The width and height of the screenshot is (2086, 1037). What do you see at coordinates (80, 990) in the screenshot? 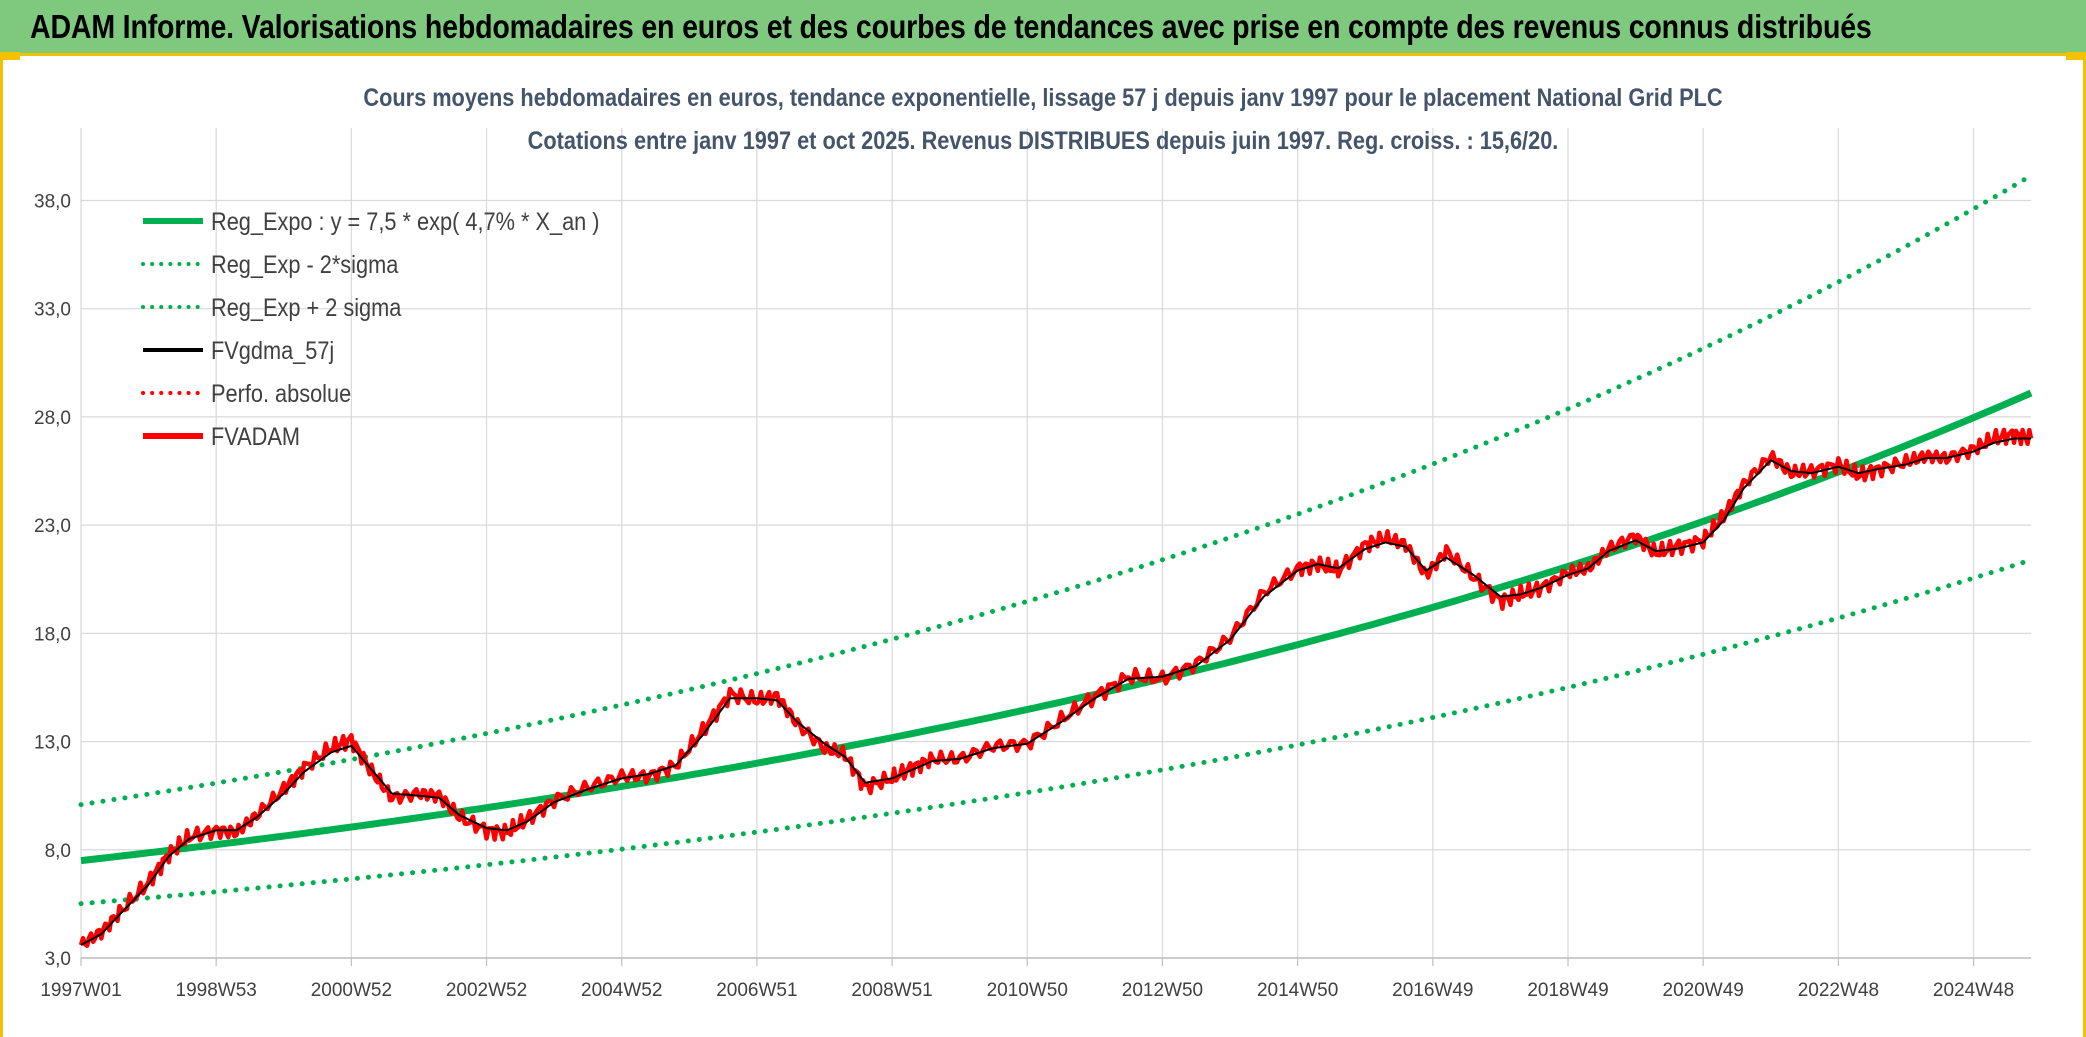
I see `x-tick-label: 1997W01` at bounding box center [80, 990].